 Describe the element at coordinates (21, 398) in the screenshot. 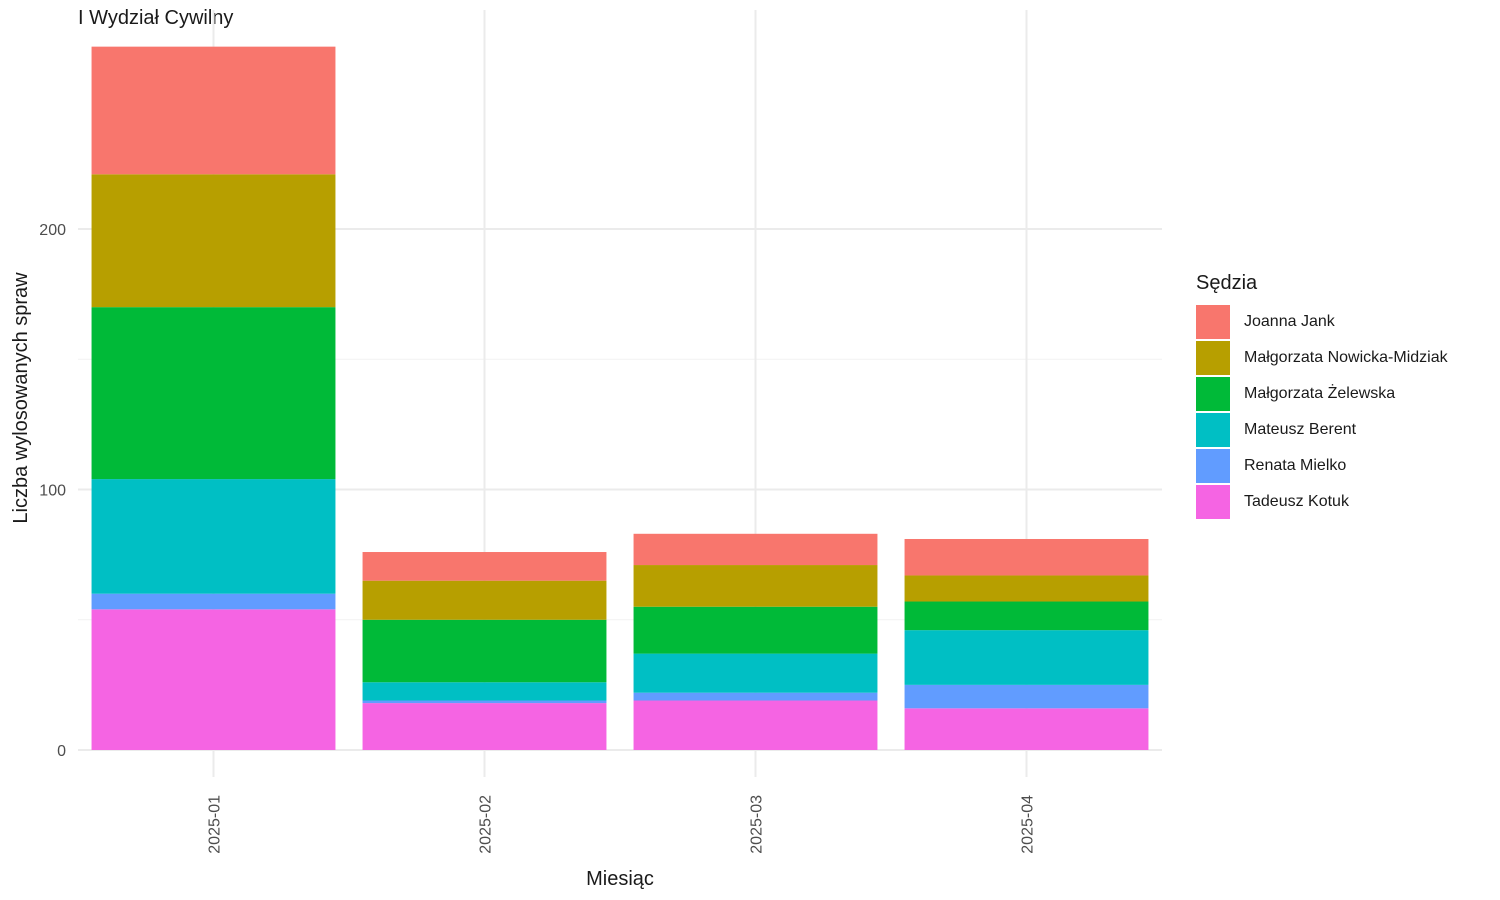

I see `y-axis-title: Liczba wylosowanych spraw` at that location.